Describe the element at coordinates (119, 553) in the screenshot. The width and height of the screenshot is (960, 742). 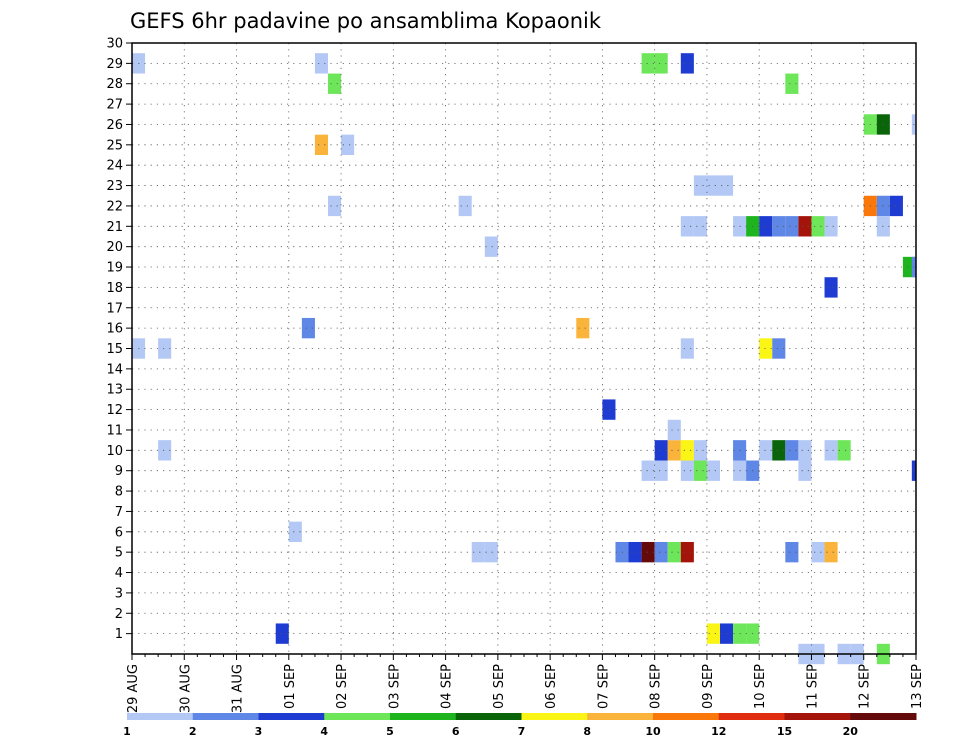
I see `y-tick-label: 5` at that location.